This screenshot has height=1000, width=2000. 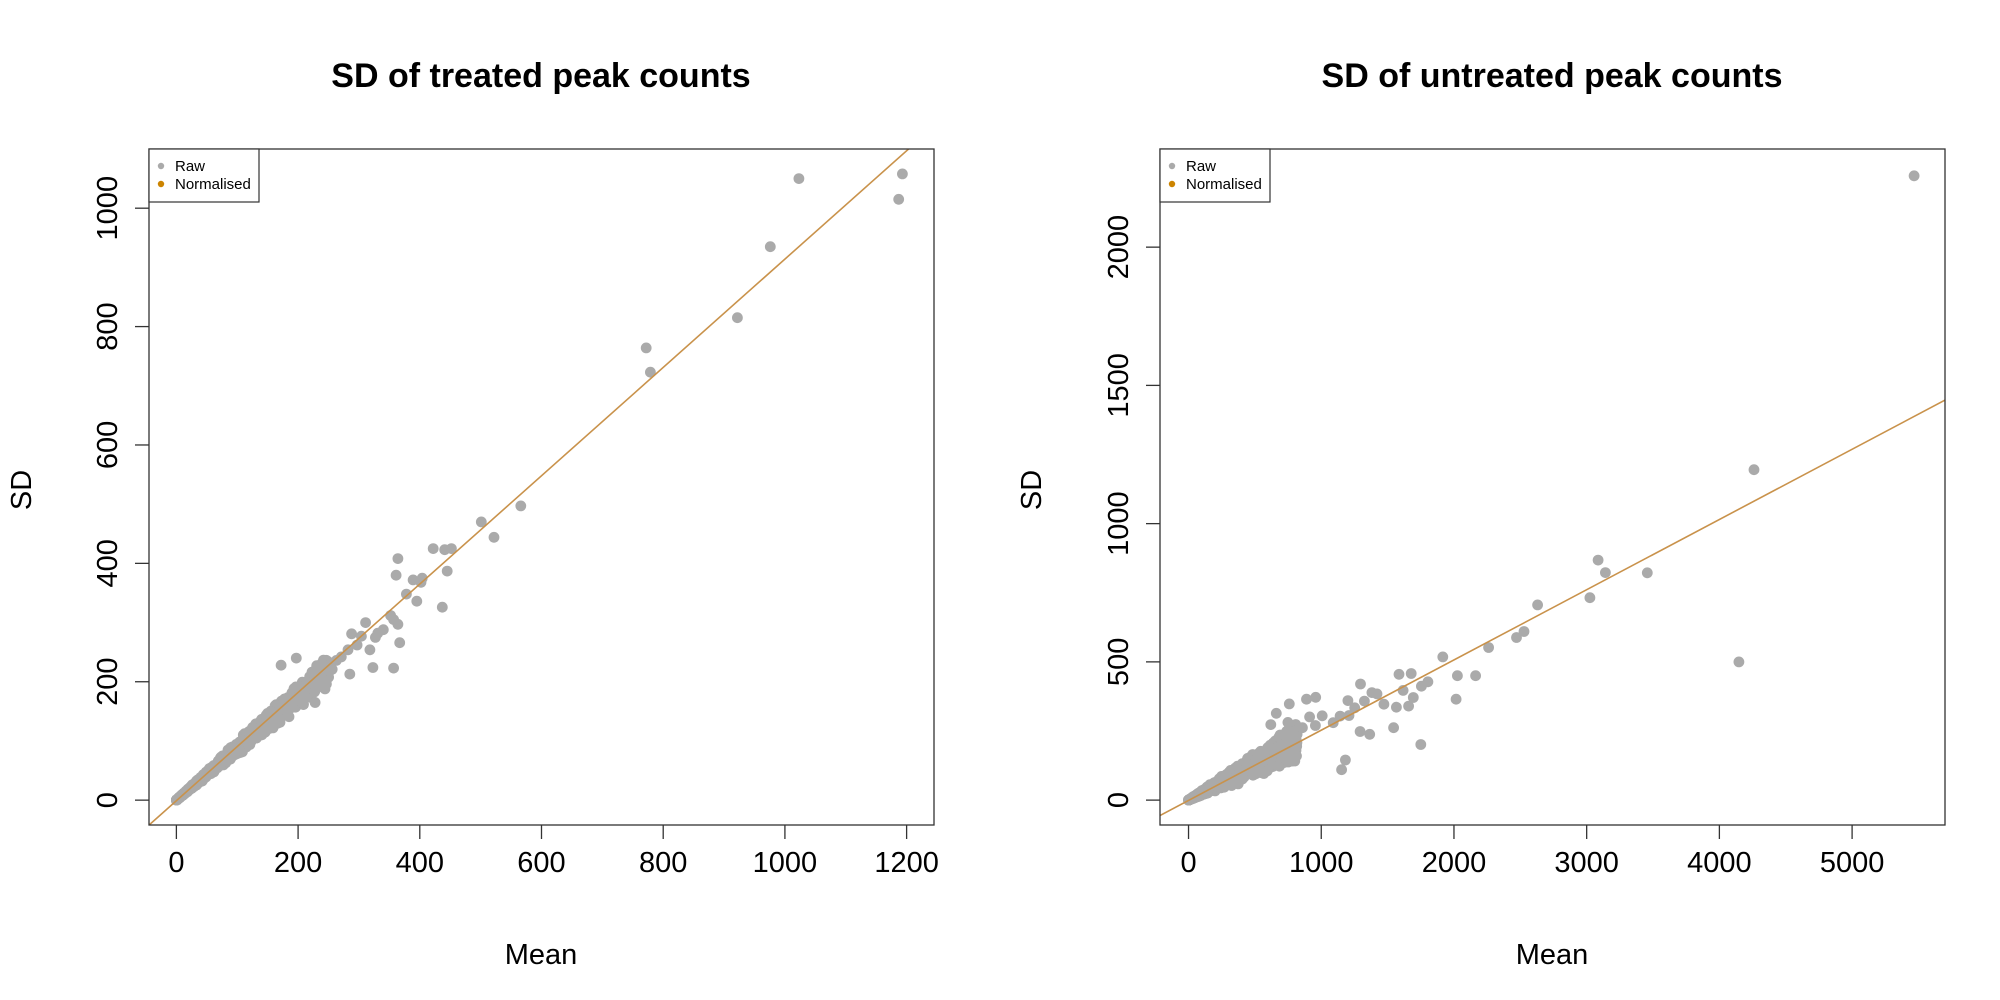 What do you see at coordinates (120, 492) in the screenshot?
I see `y-axis: 0 200 400 600 800 1000` at bounding box center [120, 492].